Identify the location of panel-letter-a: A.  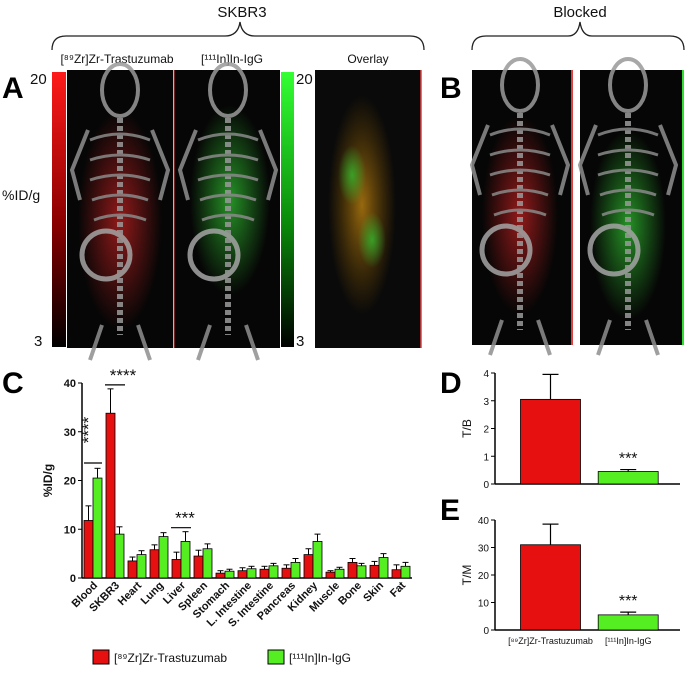
(13, 88).